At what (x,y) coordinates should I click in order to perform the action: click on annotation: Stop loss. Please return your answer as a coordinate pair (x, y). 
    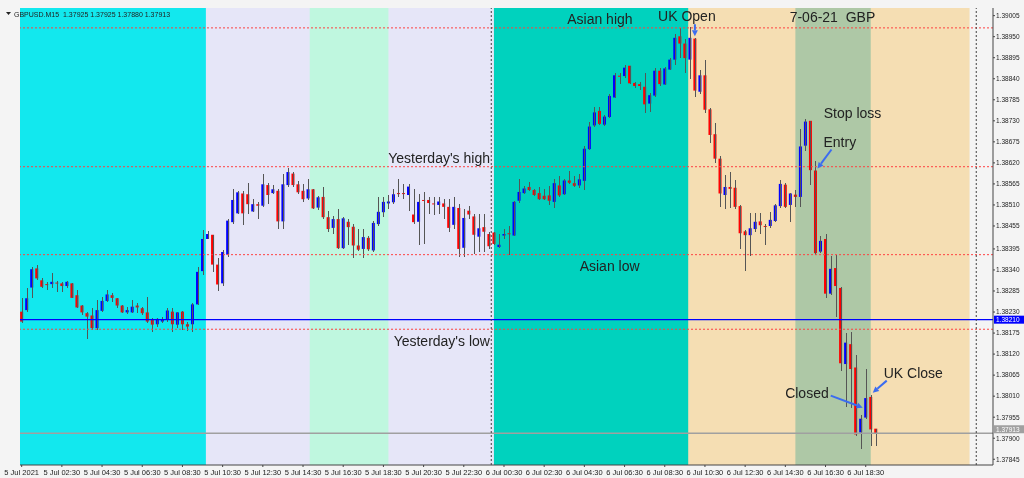
    Looking at the image, I should click on (852, 113).